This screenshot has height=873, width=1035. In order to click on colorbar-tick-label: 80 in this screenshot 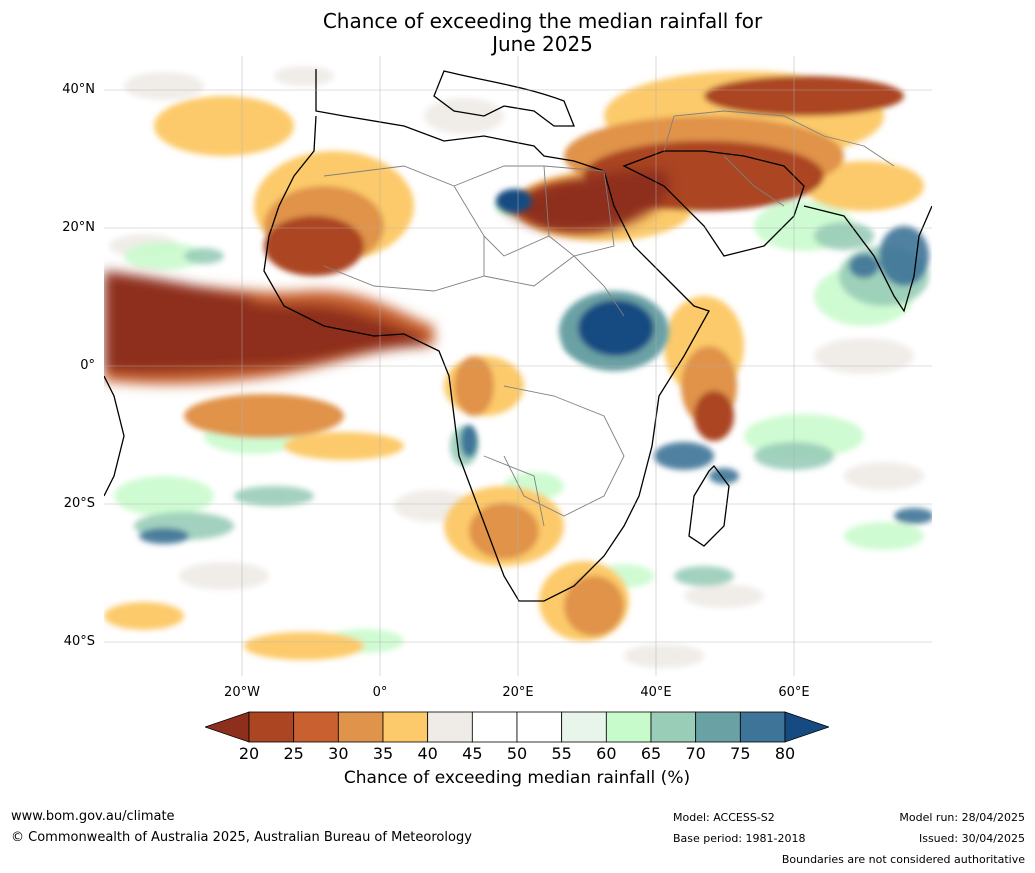, I will do `click(785, 753)`.